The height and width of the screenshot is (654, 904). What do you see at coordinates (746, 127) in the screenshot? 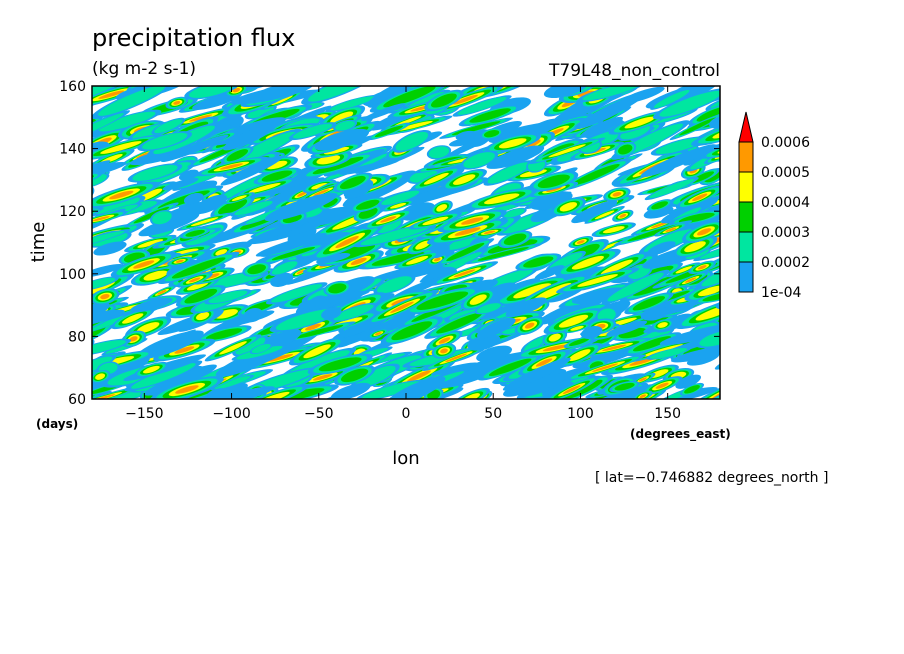
I see `colorbar-triangle` at bounding box center [746, 127].